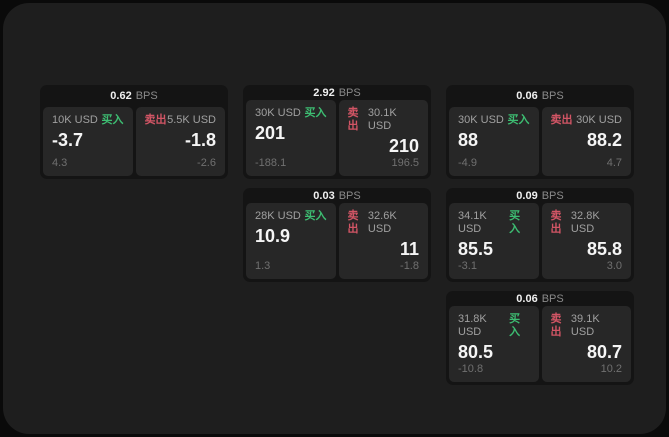 This screenshot has width=669, height=437. I want to click on sell-tile-top: 卖出 32.8K USD, so click(587, 223).